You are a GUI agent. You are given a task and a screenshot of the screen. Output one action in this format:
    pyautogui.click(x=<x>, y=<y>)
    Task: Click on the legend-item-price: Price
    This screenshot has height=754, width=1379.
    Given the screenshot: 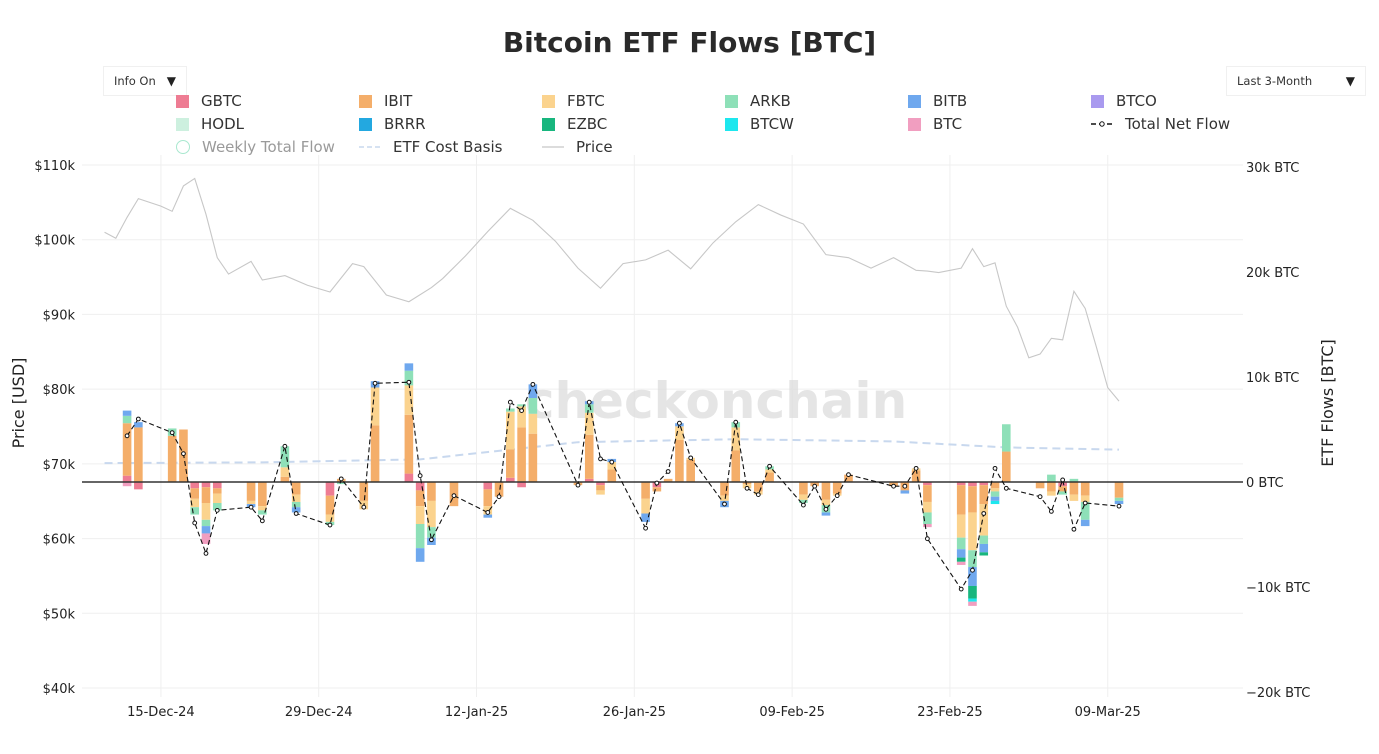 What is the action you would take?
    pyautogui.click(x=577, y=147)
    